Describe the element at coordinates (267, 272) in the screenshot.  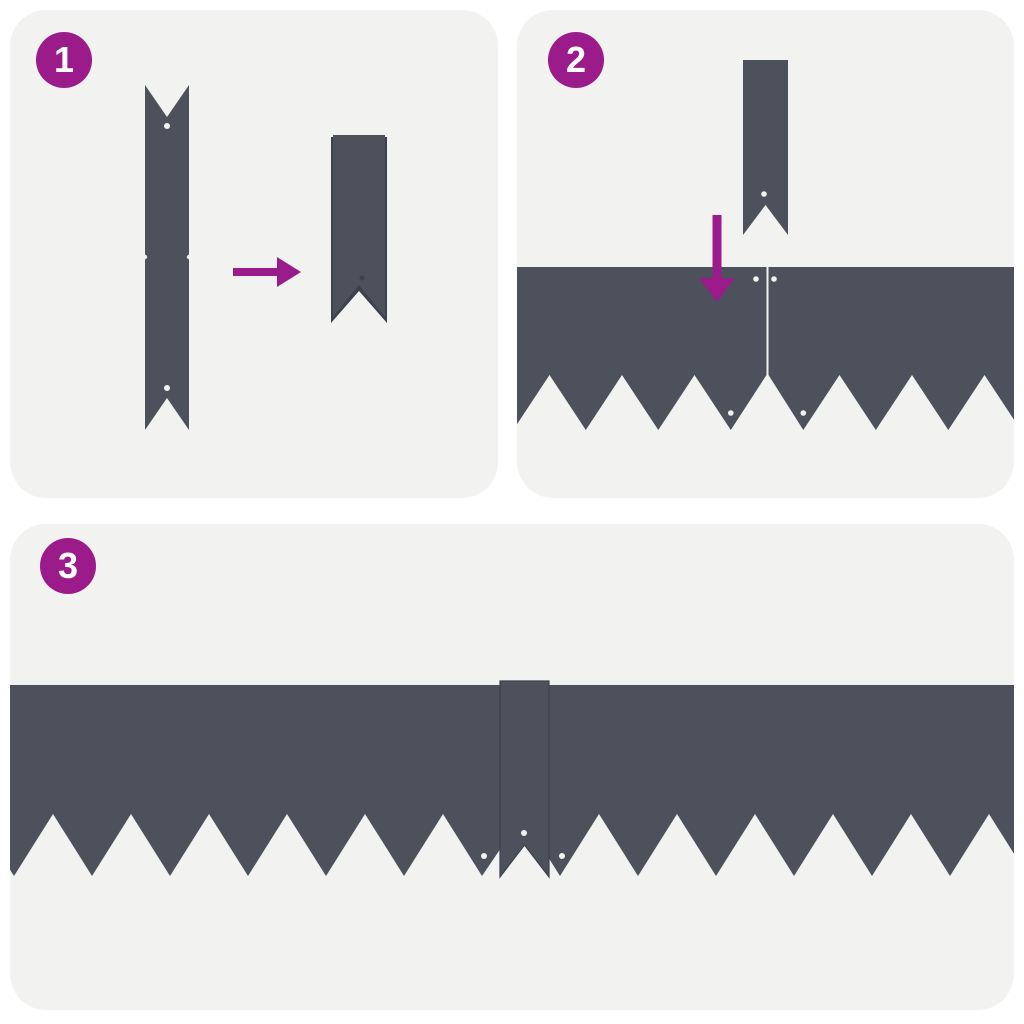
I see `arrow-right-icon` at that location.